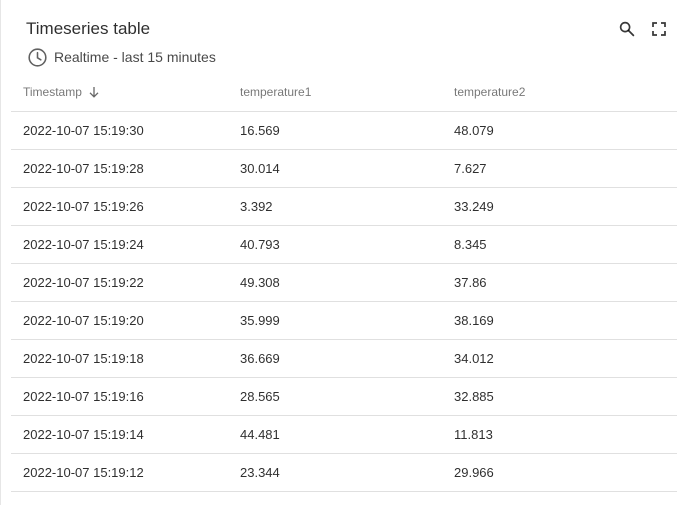 The height and width of the screenshot is (505, 681). I want to click on column-header-label: temperature2, so click(490, 92).